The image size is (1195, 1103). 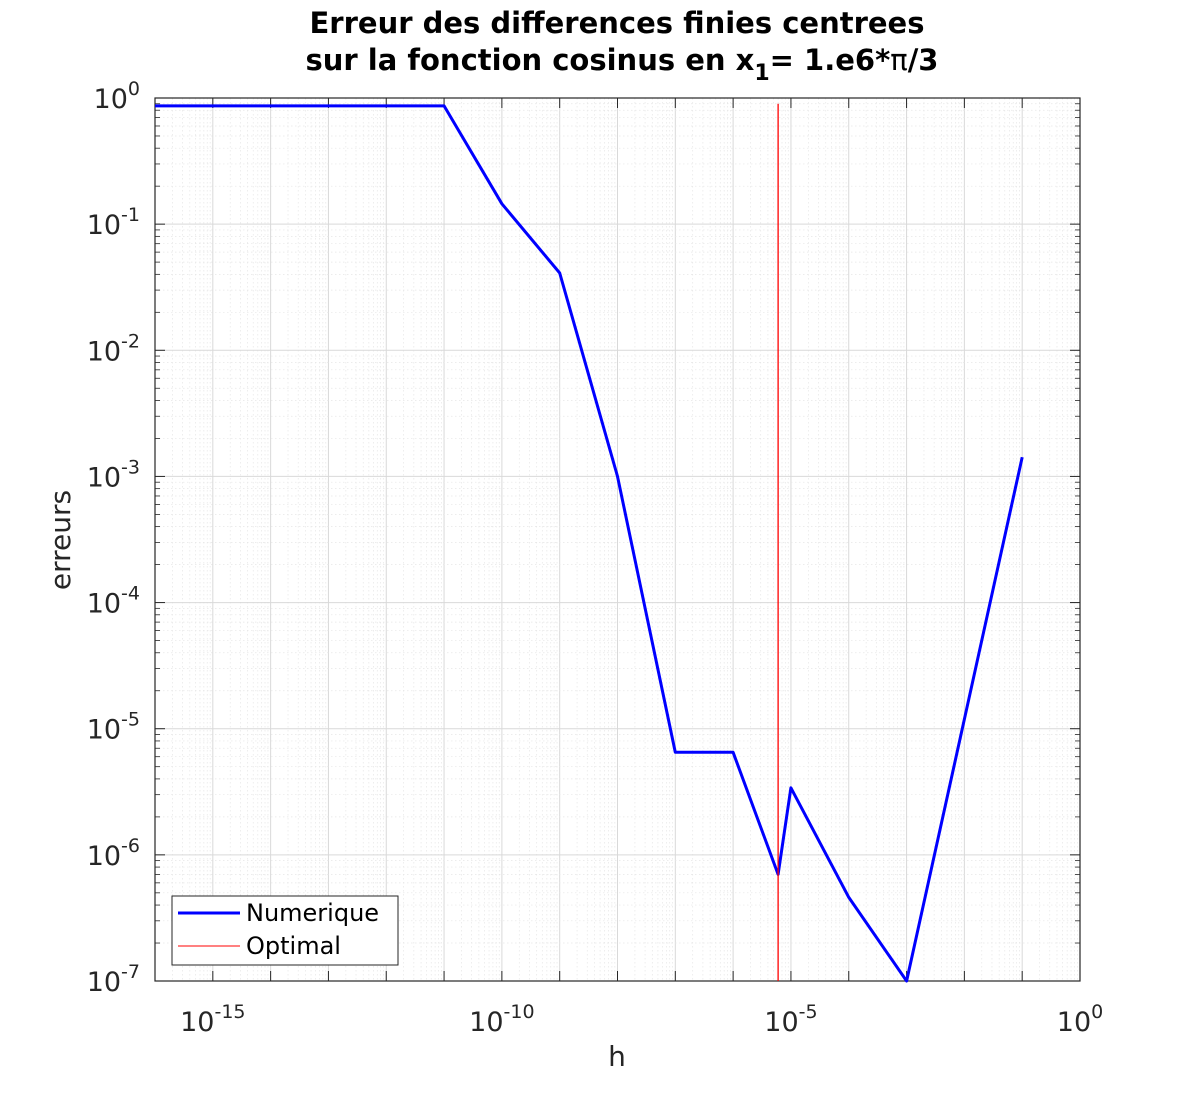 What do you see at coordinates (229, 1012) in the screenshot?
I see `tick-exponent: -15` at bounding box center [229, 1012].